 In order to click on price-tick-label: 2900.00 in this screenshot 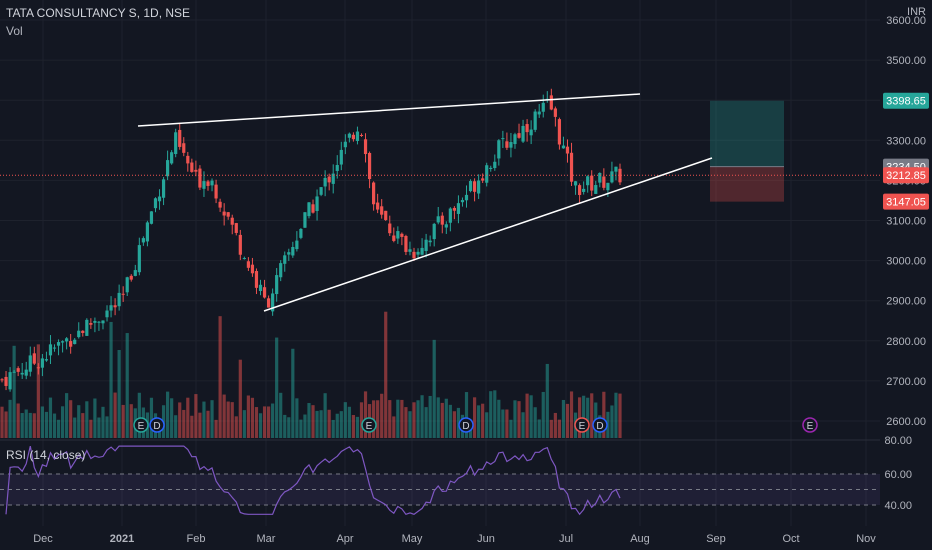, I will do `click(906, 302)`.